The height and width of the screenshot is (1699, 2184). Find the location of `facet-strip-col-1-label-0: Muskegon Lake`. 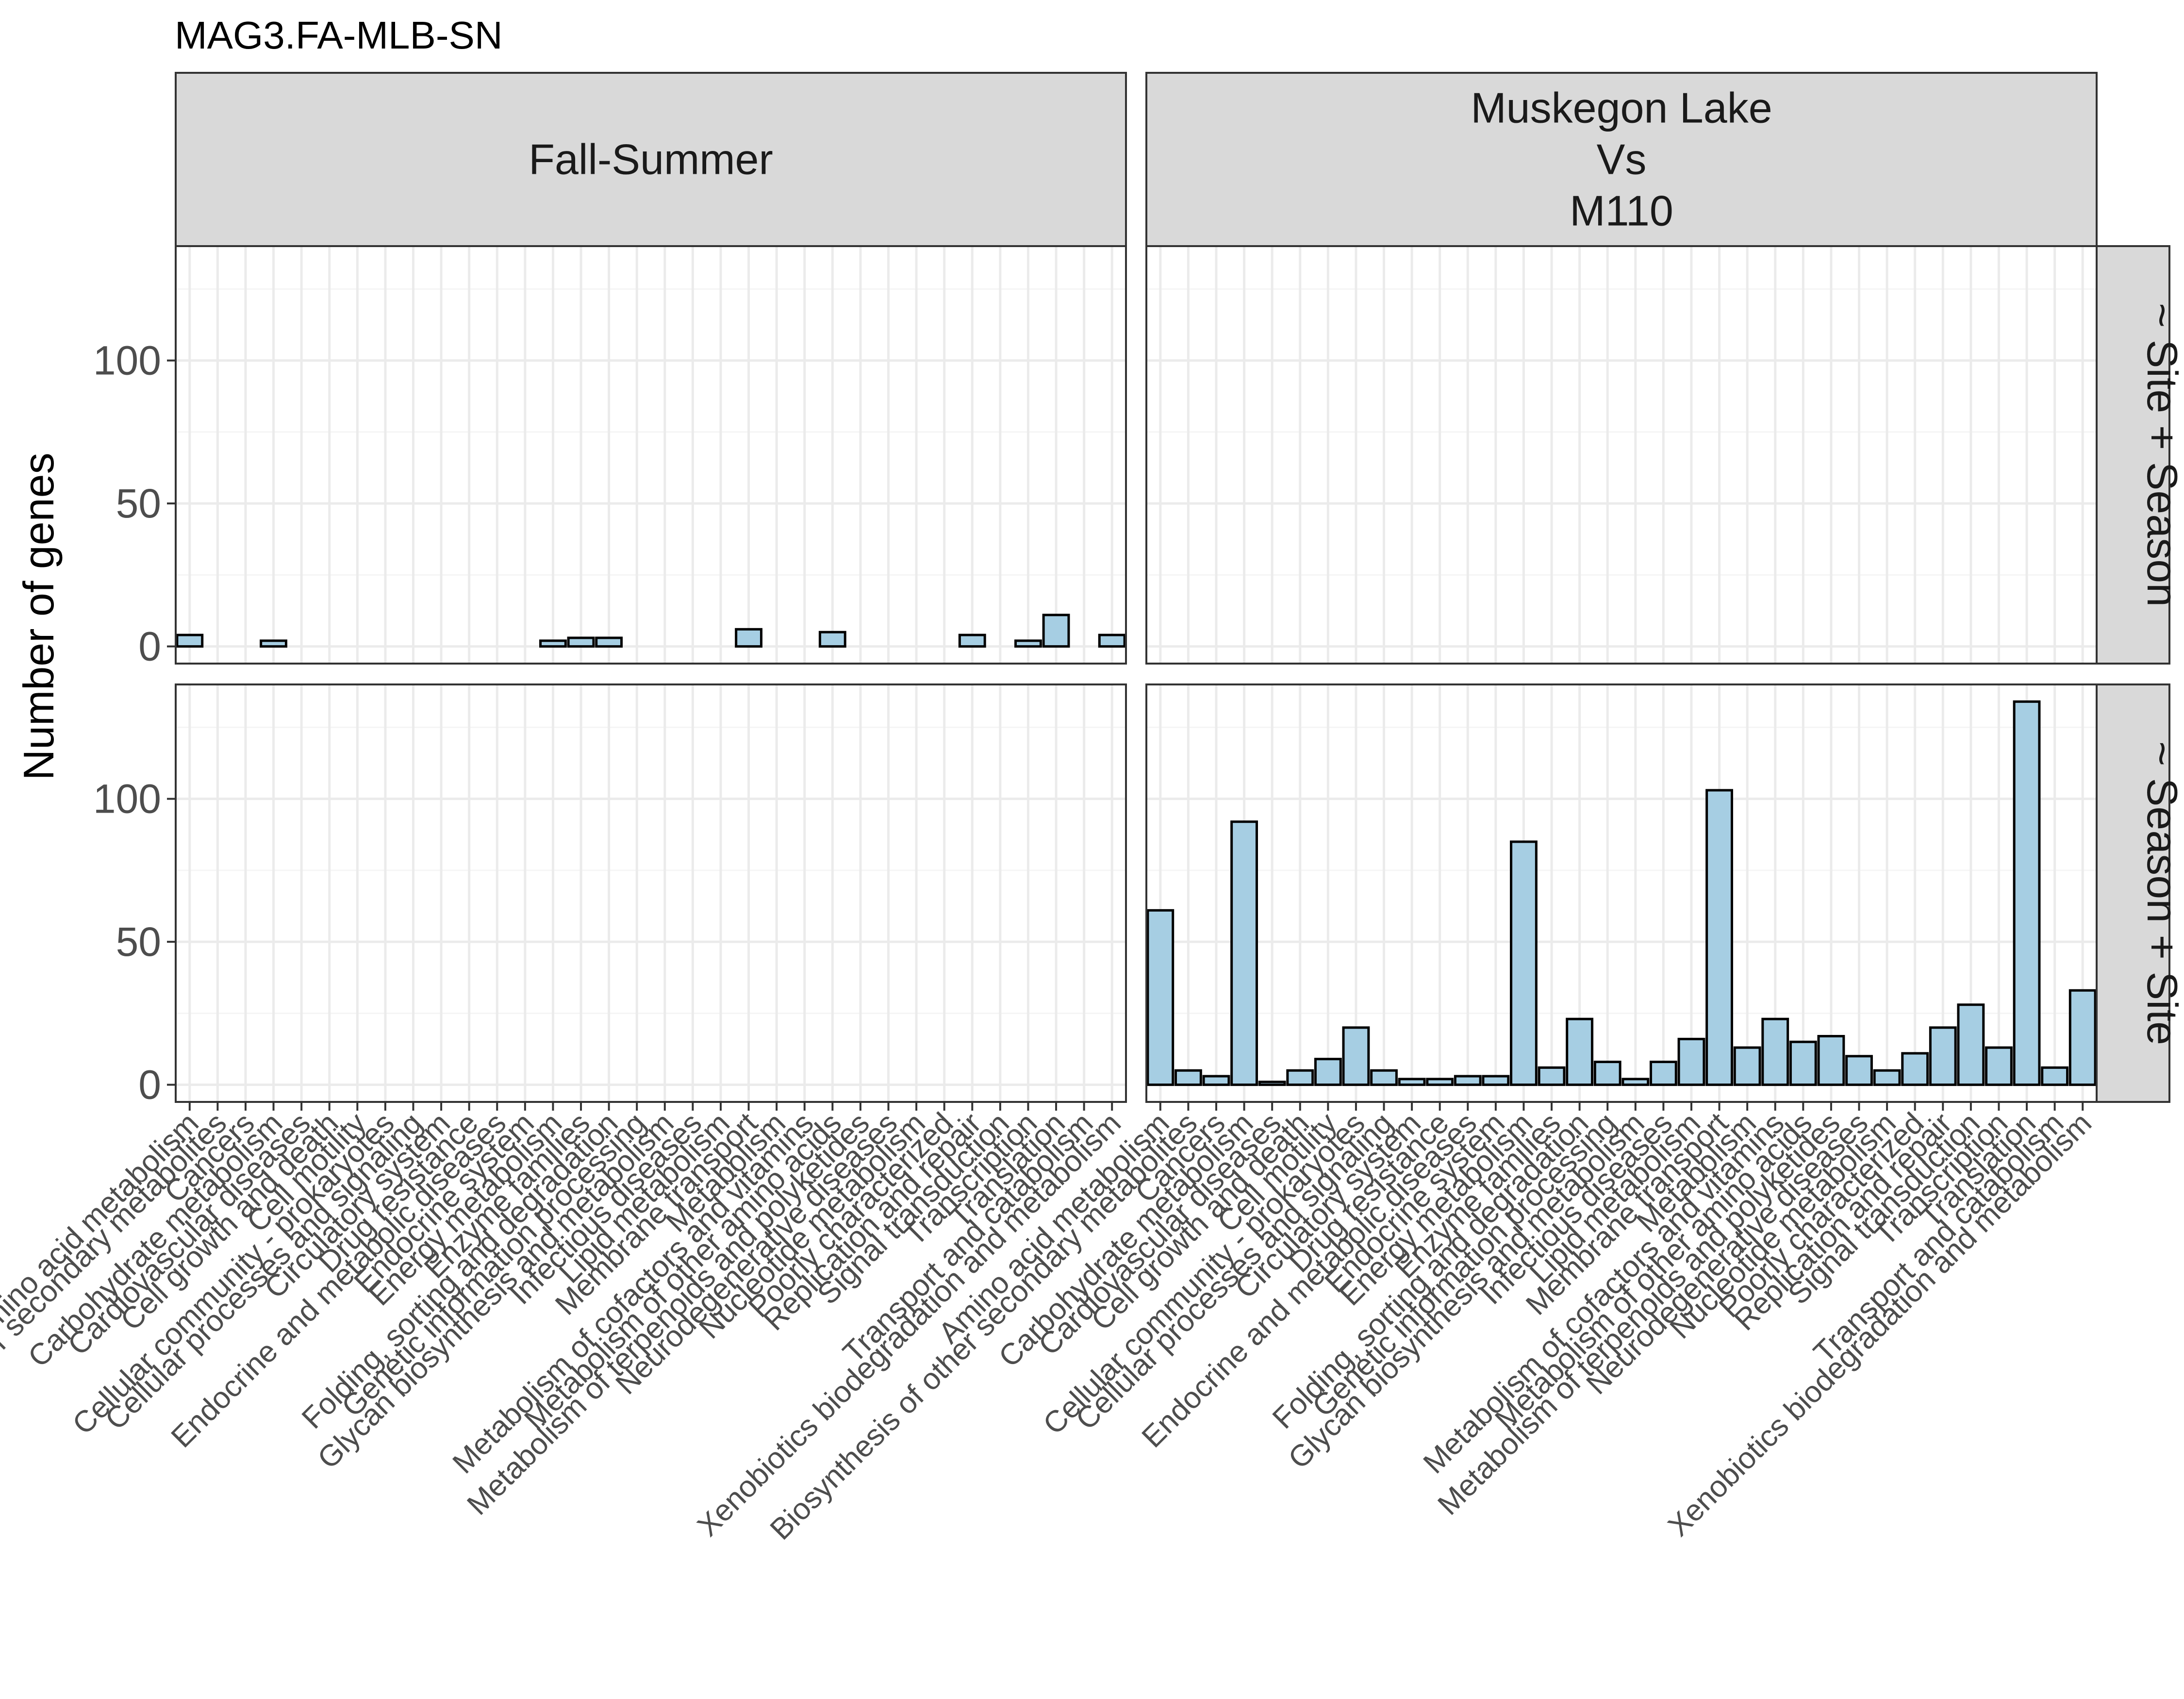

facet-strip-col-1-label-0: Muskegon Lake is located at coordinates (1621, 108).